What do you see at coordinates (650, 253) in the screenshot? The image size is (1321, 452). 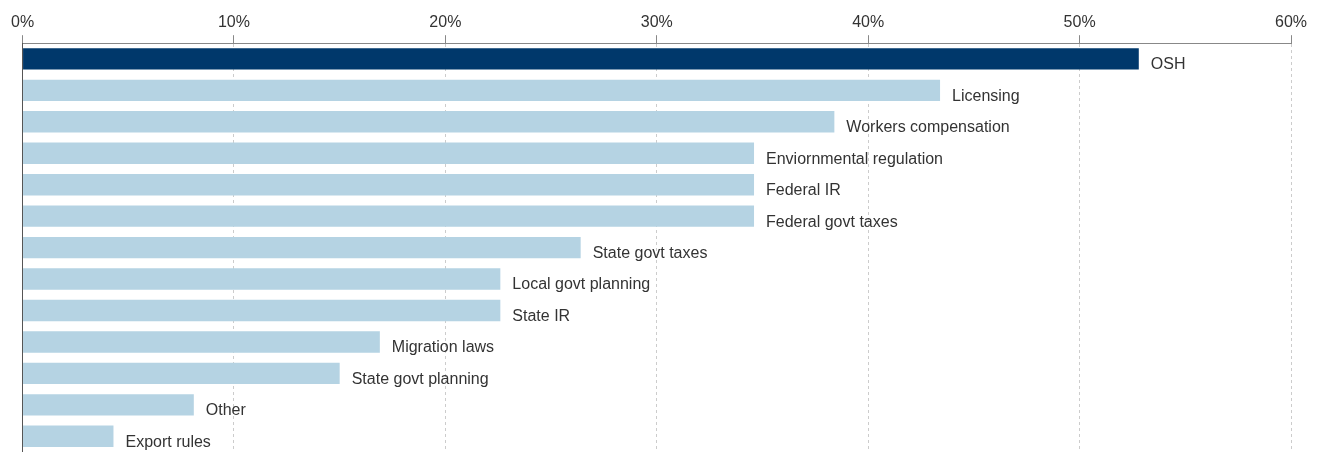 I see `y-tick-label: State govt taxes` at bounding box center [650, 253].